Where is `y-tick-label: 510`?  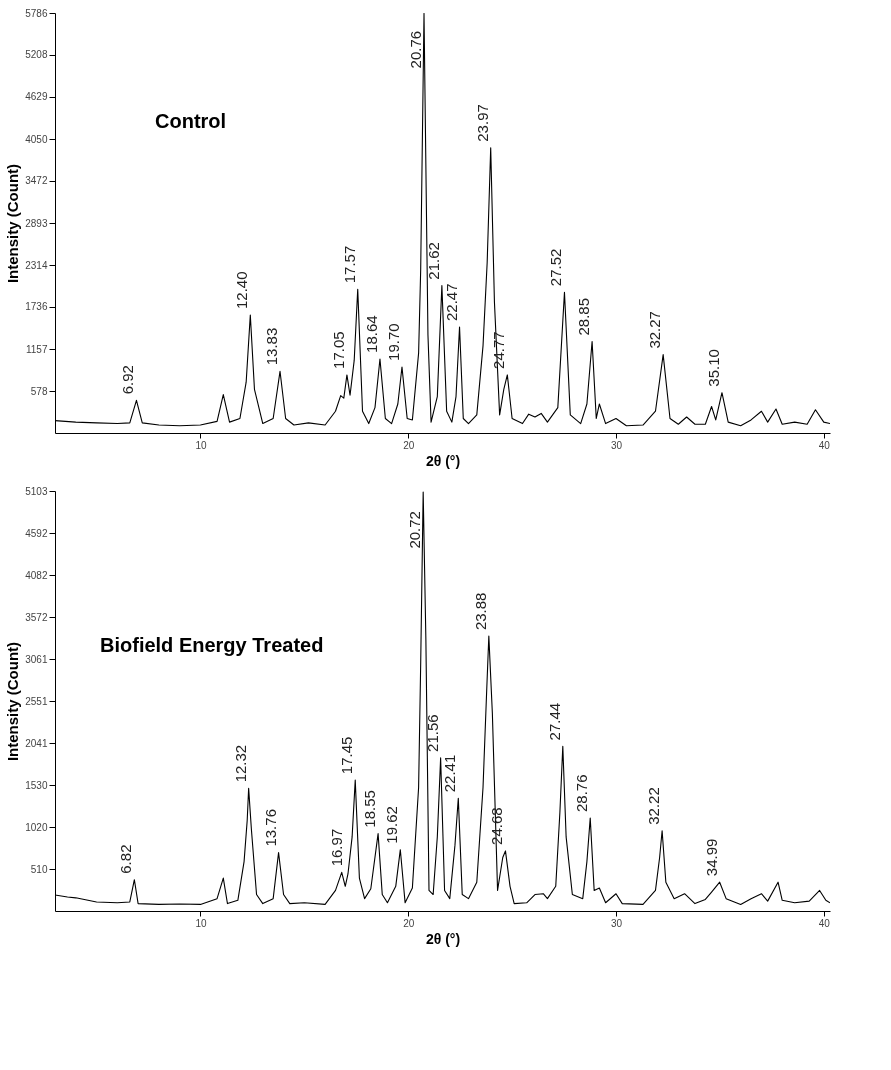
y-tick-label: 510 is located at coordinates (39, 869).